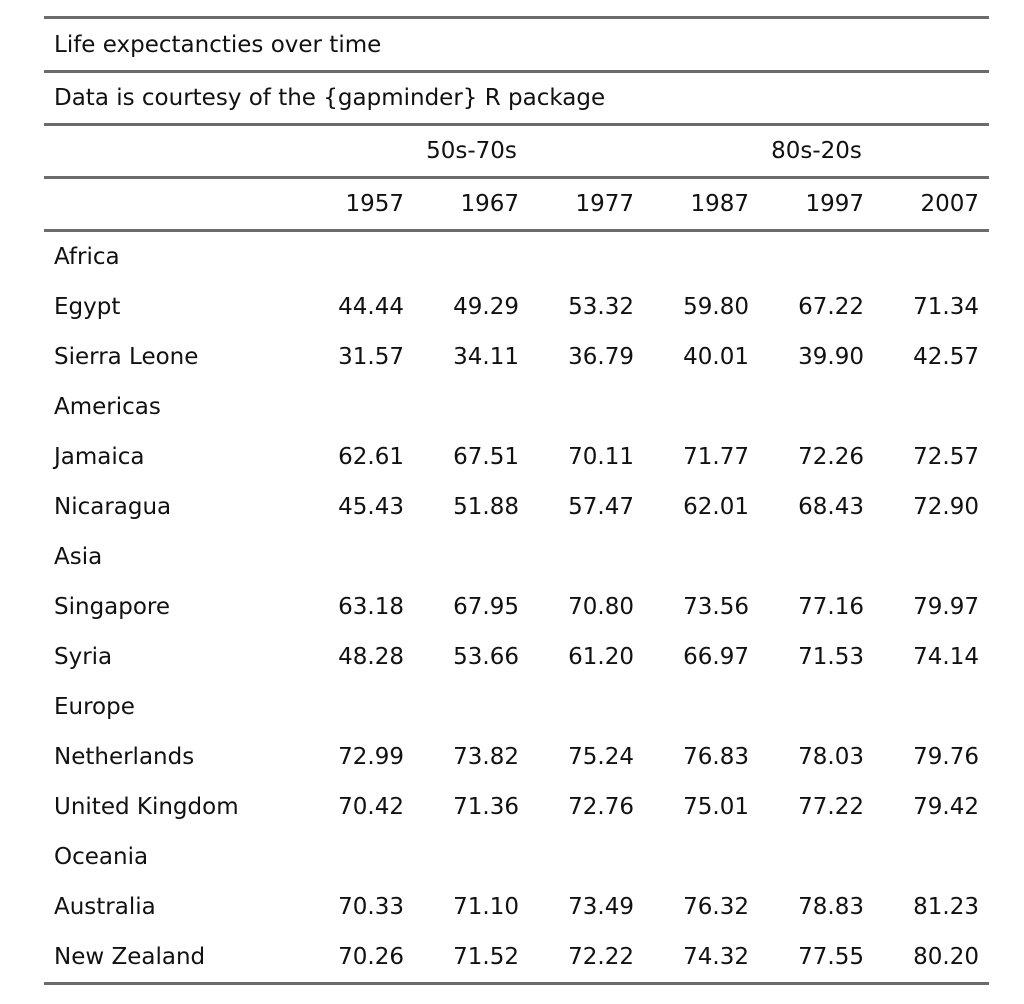  Describe the element at coordinates (486, 907) in the screenshot. I see `table-cell: 71.10` at that location.